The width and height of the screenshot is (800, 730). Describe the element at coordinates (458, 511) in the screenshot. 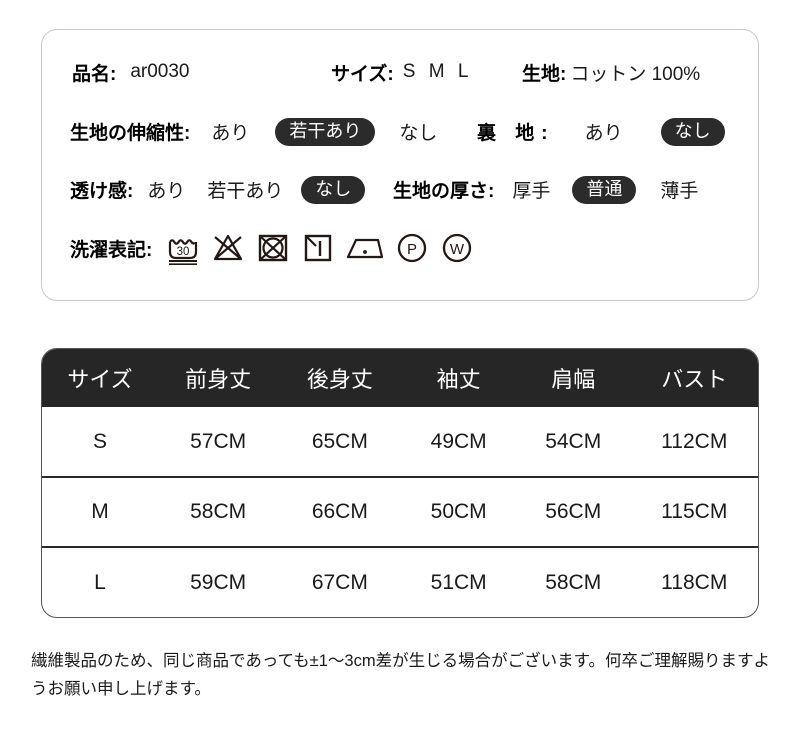

I see `cell-sleeve-length: 50CM` at that location.